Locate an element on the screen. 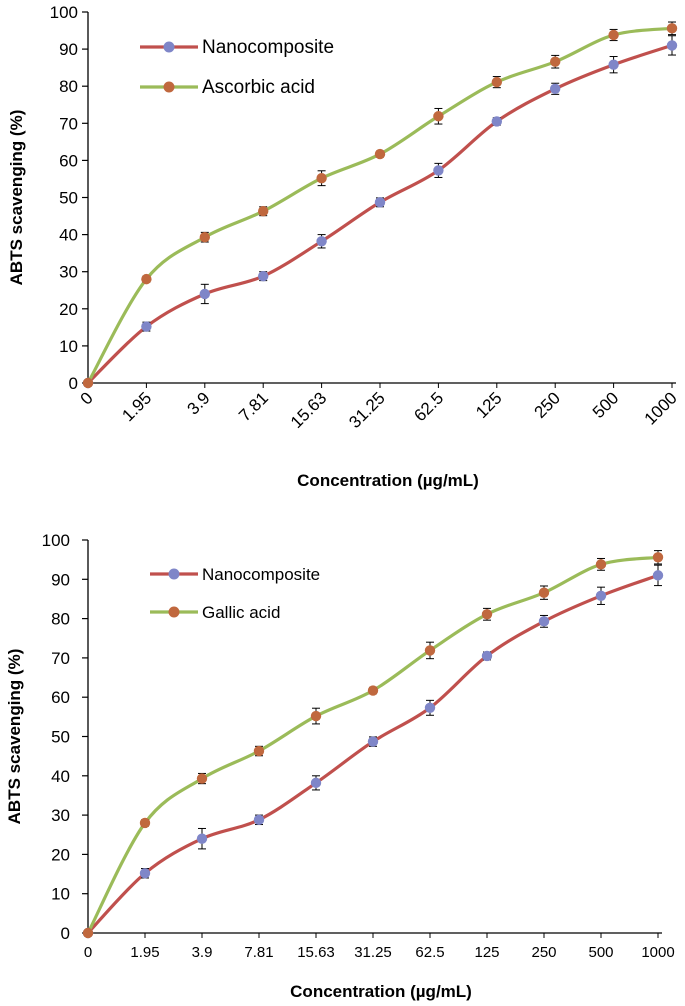  y-tick-label: 50 is located at coordinates (68, 198).